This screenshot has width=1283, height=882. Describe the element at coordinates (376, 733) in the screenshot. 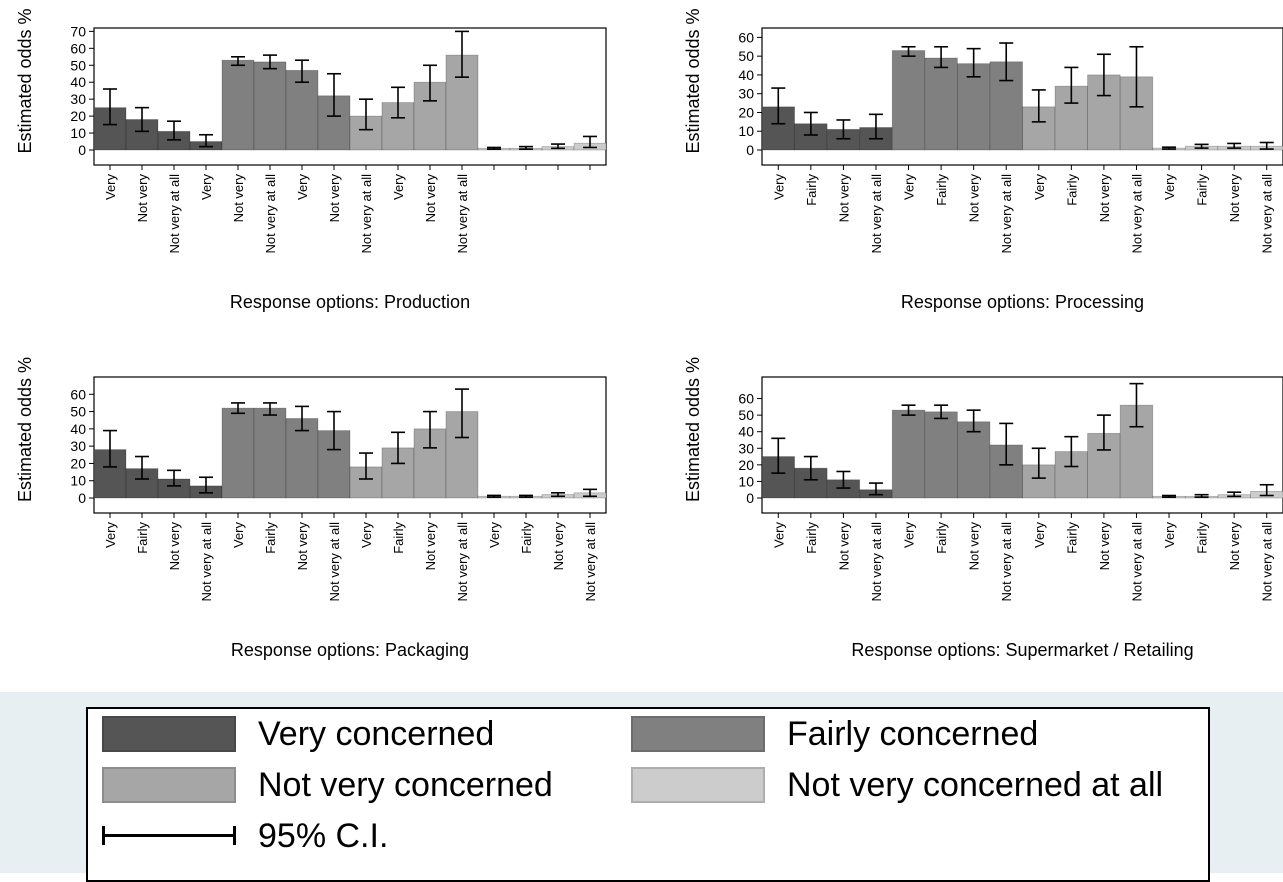

I see `legend-label-very: Very concerned` at that location.